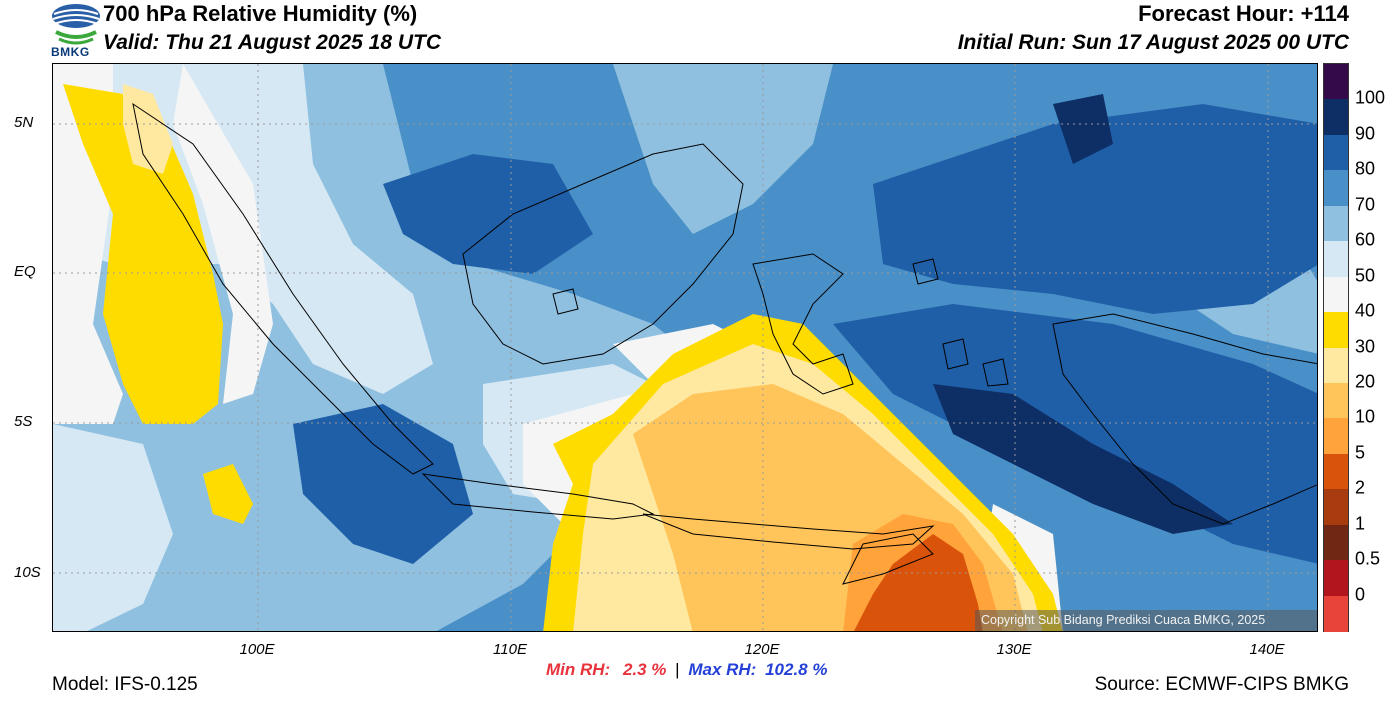 Image resolution: width=1400 pixels, height=709 pixels. What do you see at coordinates (223, 234) in the screenshot?
I see `field-band-40-50-sumatra-coast` at bounding box center [223, 234].